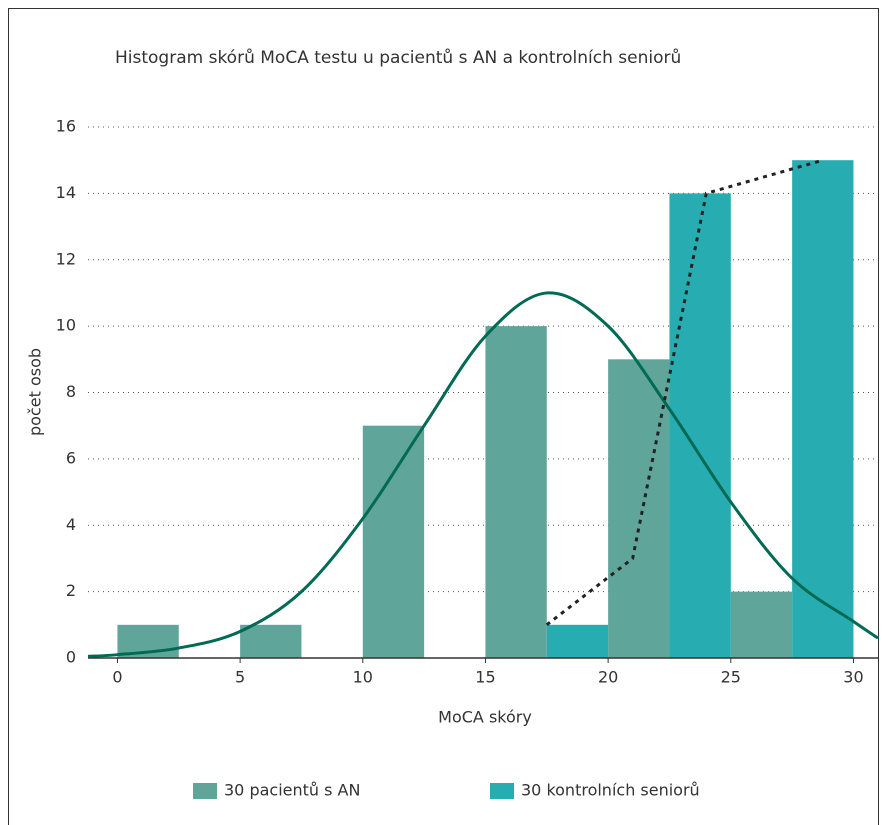 This screenshot has height=825, width=883. What do you see at coordinates (610, 790) in the screenshot?
I see `legend-label: 30 kontrolních seniorů` at bounding box center [610, 790].